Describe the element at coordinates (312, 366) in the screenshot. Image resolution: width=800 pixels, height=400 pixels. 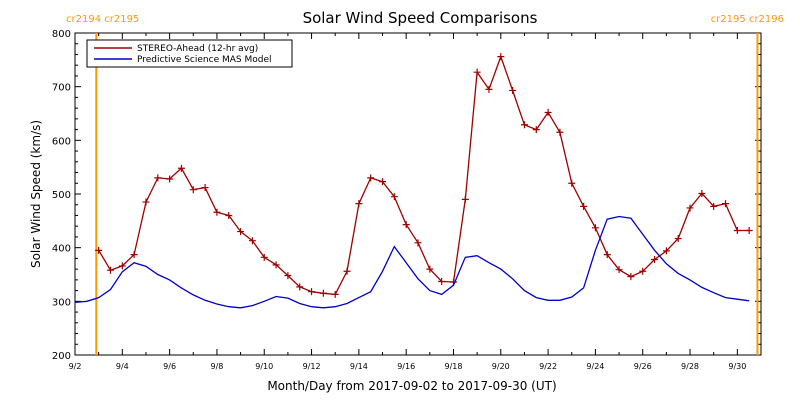
I see `x-tick-label: 9/12` at that location.